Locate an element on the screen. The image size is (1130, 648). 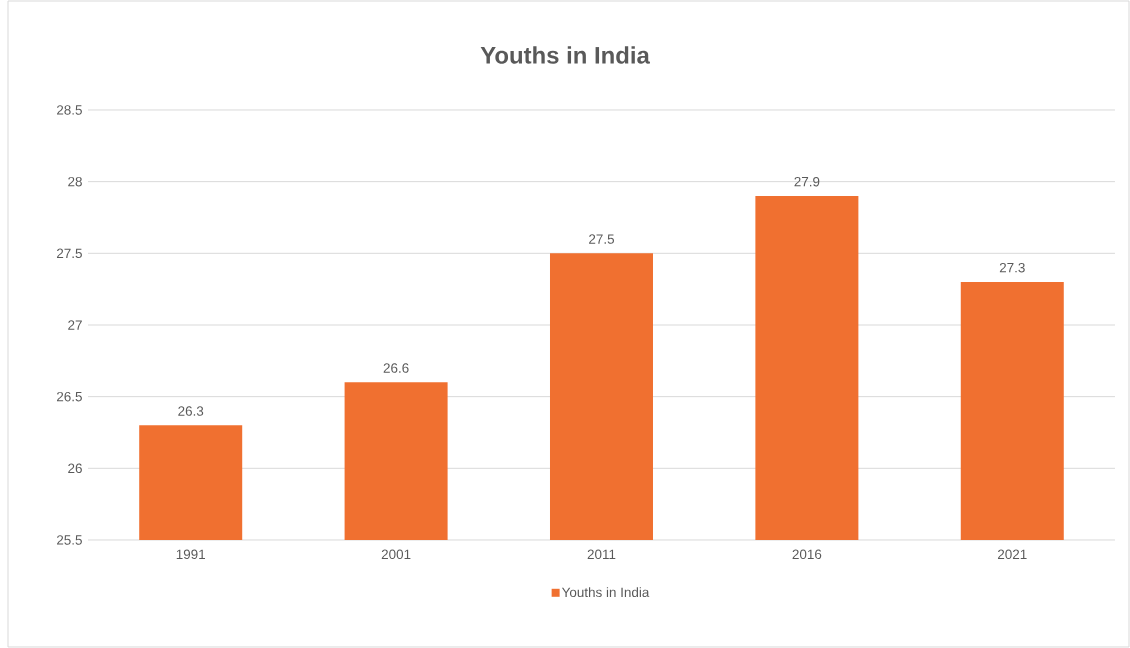
x-tick-label: 2021 is located at coordinates (1012, 554).